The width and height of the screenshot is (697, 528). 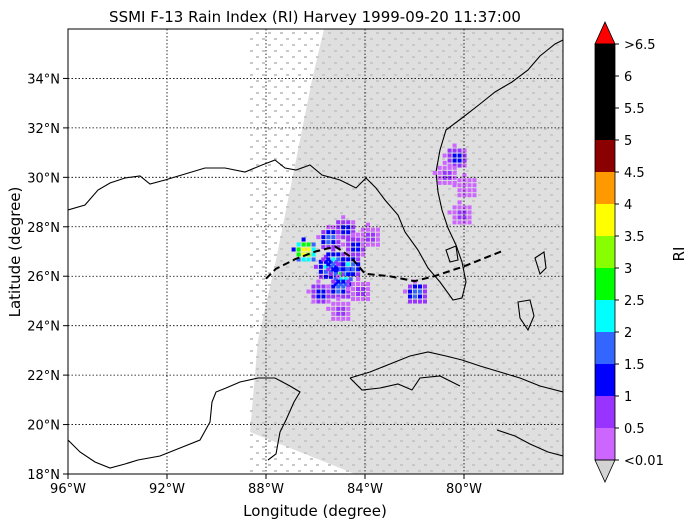 I want to click on x-axis-ticks: 96°W 92°W 88°W 84°W 80°W, so click(x=266, y=485).